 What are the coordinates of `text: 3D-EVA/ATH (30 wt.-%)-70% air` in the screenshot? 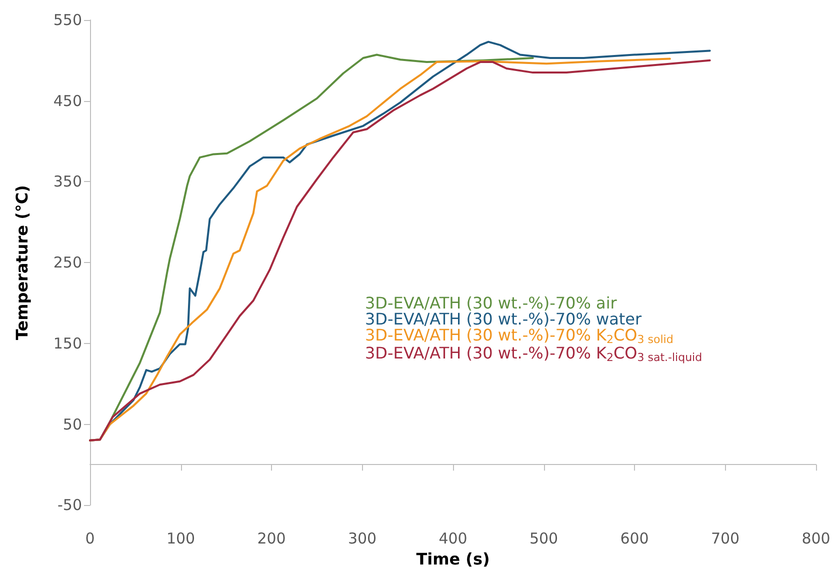 It's located at (491, 303).